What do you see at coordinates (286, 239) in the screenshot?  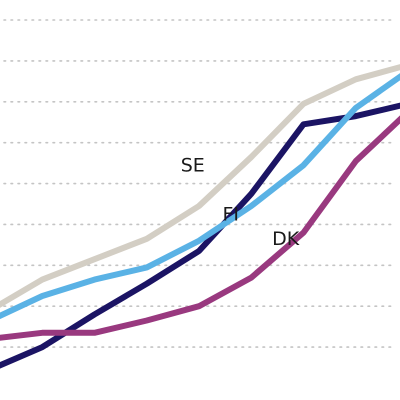 I see `series-label-dk: DK` at bounding box center [286, 239].